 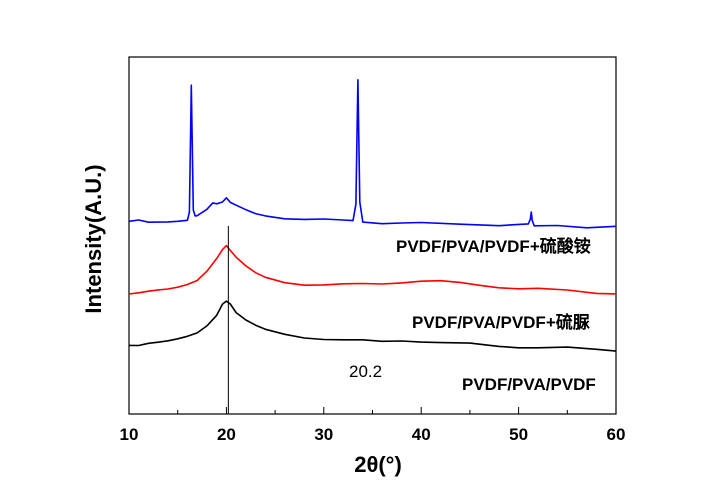 I want to click on series-label-thiourea: PVDF/PVA/PVDF+硫脲, so click(x=501, y=322).